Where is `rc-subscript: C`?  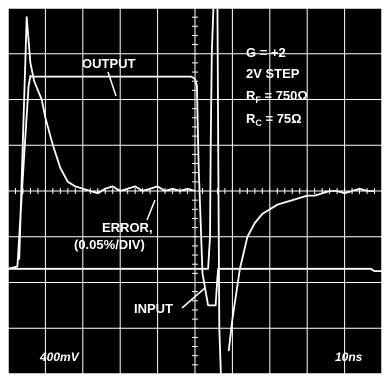 rc-subscript: C is located at coordinates (258, 123).